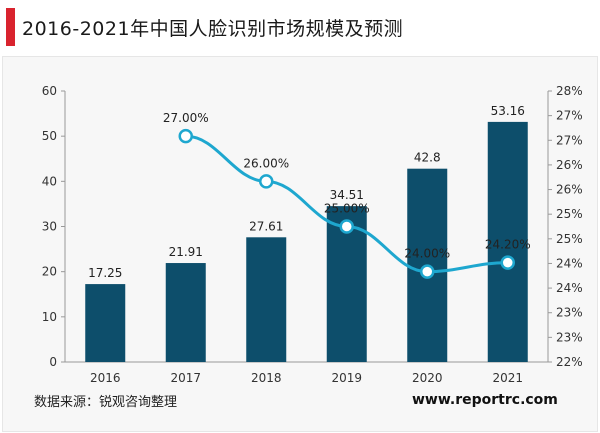 The image size is (600, 433). What do you see at coordinates (569, 362) in the screenshot?
I see `right-tick-label: 22%` at bounding box center [569, 362].